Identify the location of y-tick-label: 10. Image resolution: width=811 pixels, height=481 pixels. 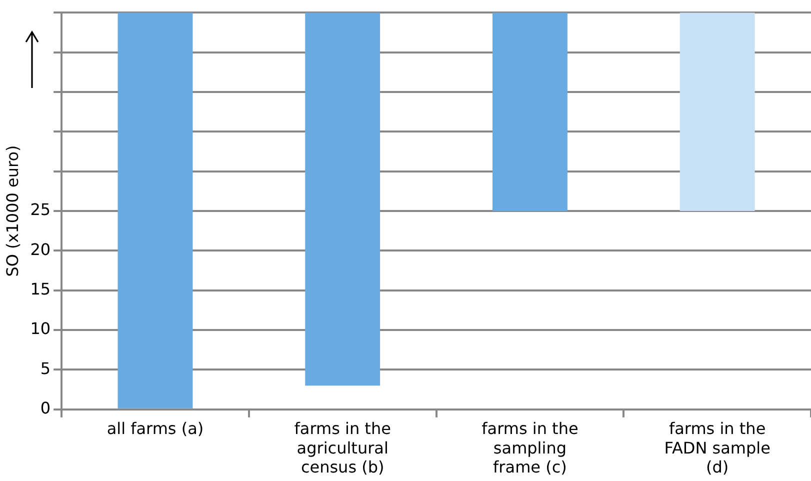
(40, 328).